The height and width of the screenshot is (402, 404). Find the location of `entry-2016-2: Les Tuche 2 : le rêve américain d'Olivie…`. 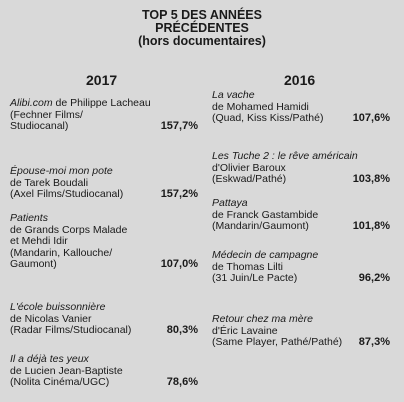

entry-2016-2: Les Tuche 2 : le rêve américain d'Olivie… is located at coordinates (301, 168).